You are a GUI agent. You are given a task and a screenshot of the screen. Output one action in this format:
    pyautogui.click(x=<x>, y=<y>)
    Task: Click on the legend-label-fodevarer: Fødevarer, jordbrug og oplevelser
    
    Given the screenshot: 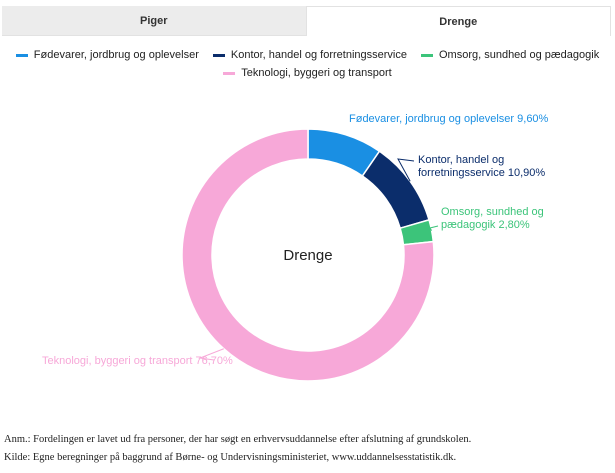 What is the action you would take?
    pyautogui.click(x=116, y=55)
    